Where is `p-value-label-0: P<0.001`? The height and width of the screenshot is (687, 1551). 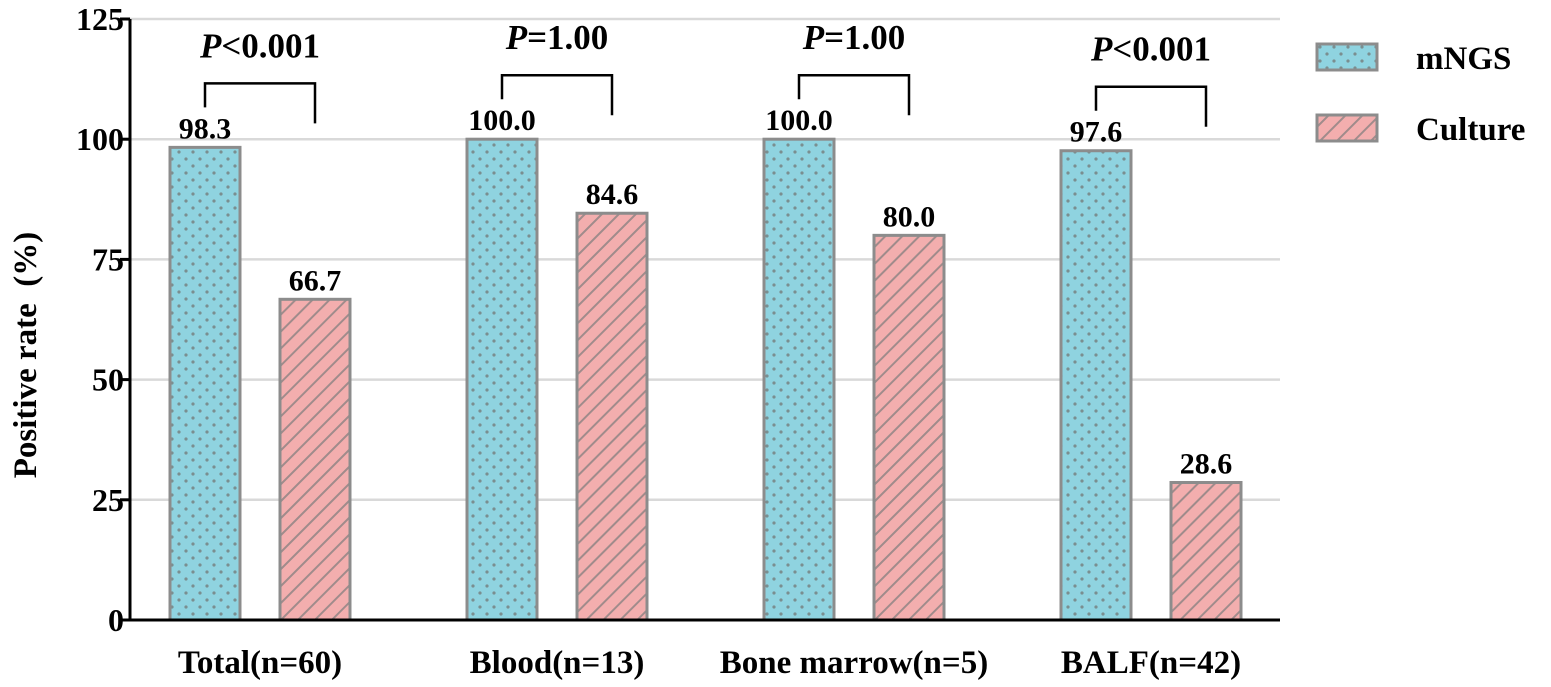 p-value-label-0: P<0.001 is located at coordinates (259, 45).